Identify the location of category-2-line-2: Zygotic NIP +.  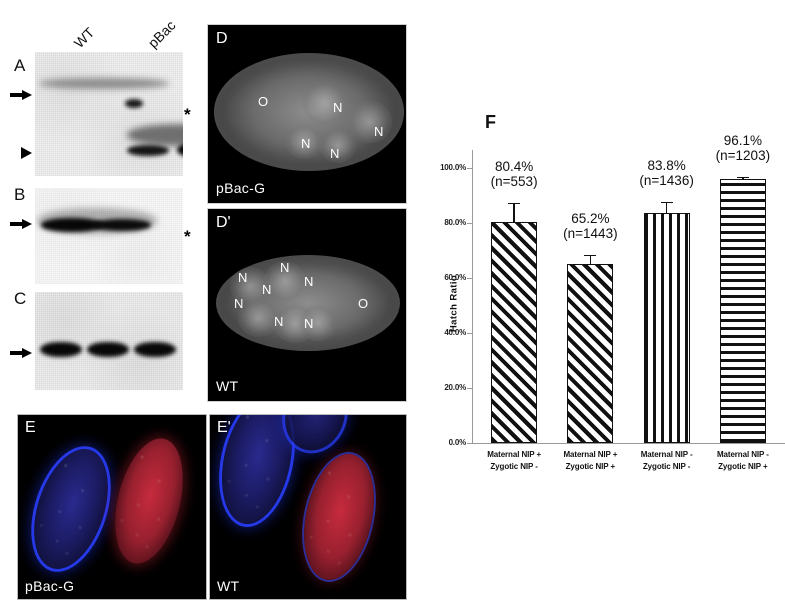
(590, 466).